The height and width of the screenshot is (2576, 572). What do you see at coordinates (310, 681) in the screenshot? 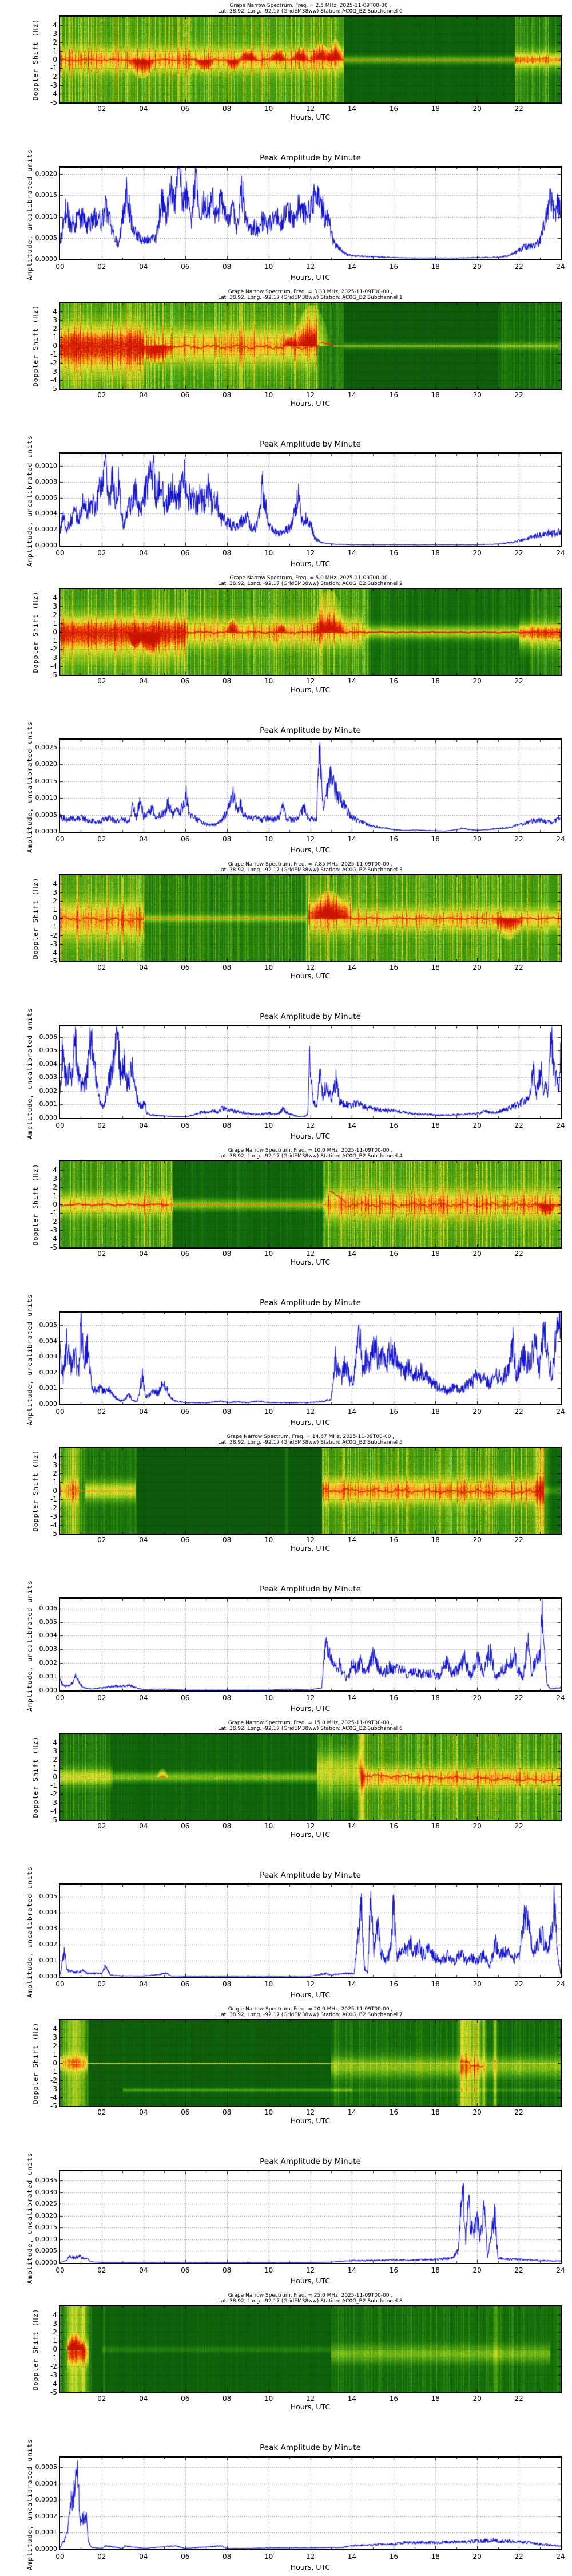
I see `spectrogram-x-tick-label: 12` at bounding box center [310, 681].